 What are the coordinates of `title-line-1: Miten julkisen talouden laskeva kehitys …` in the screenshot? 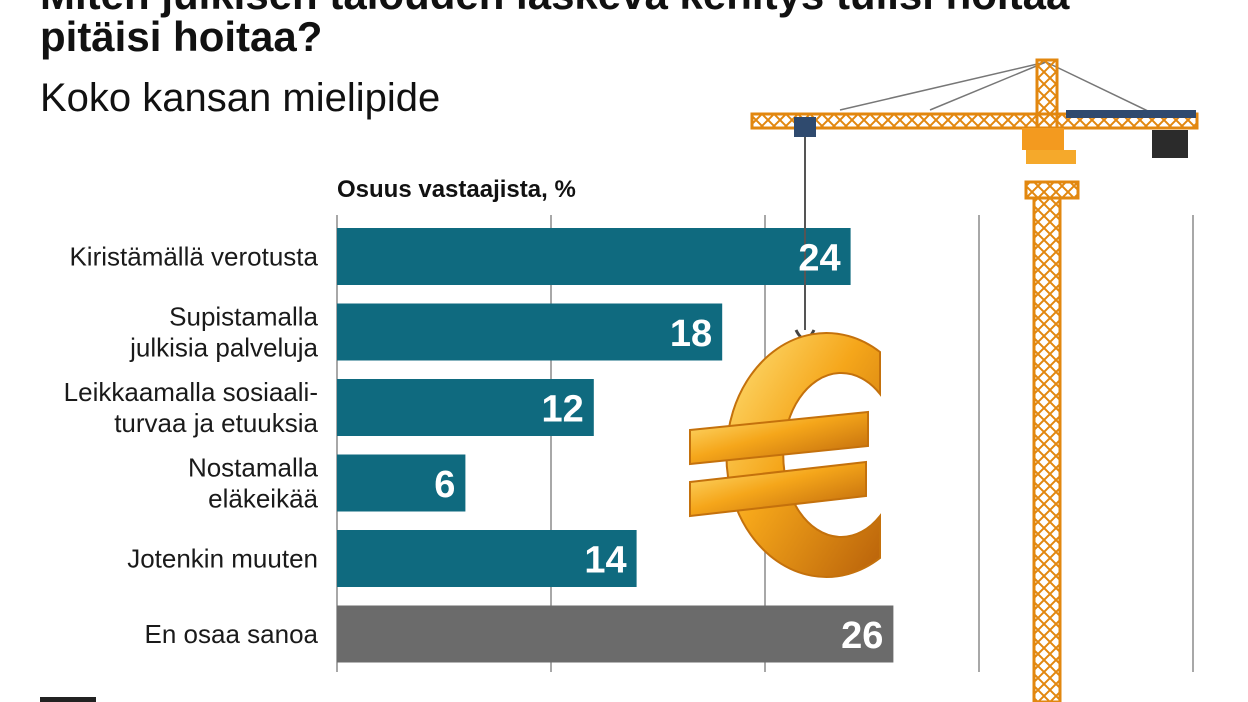 It's located at (554, 9).